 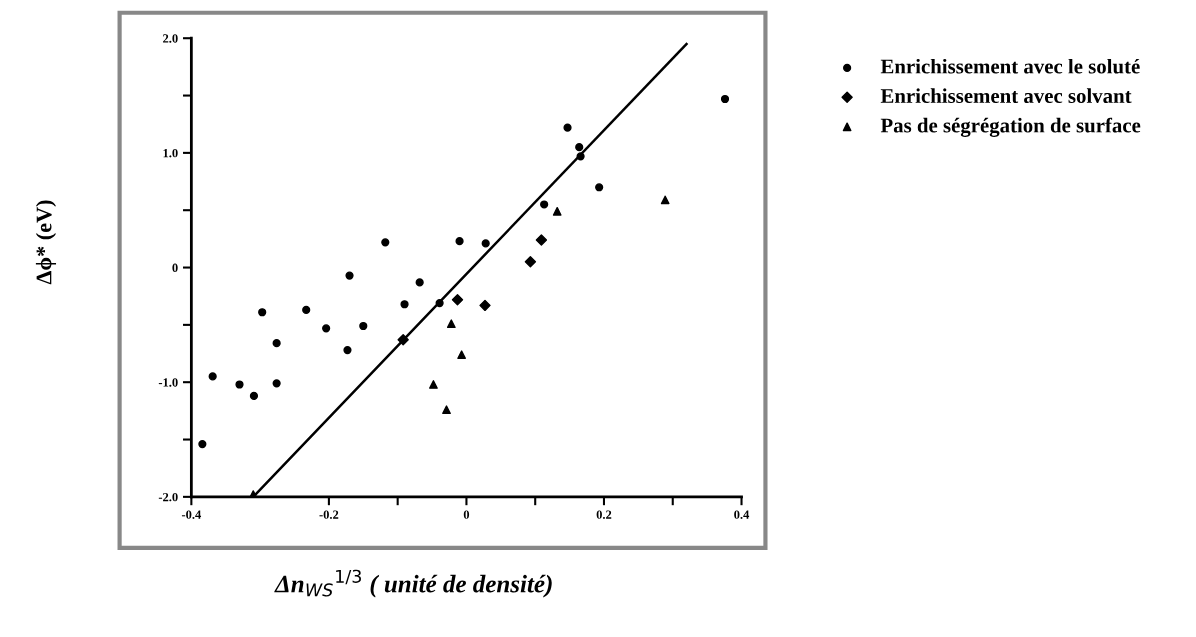 I want to click on y-tick-label: -1.0, so click(x=168, y=382).